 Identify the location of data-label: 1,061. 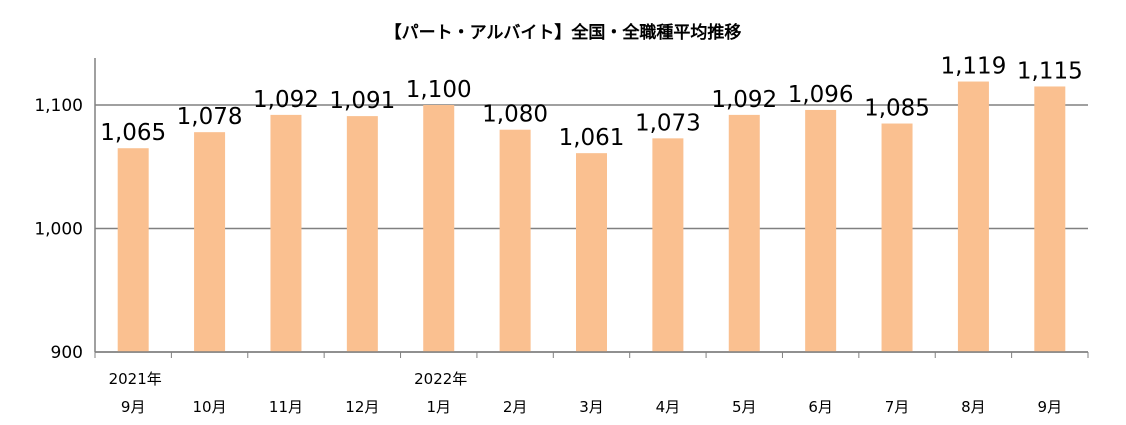
(592, 138).